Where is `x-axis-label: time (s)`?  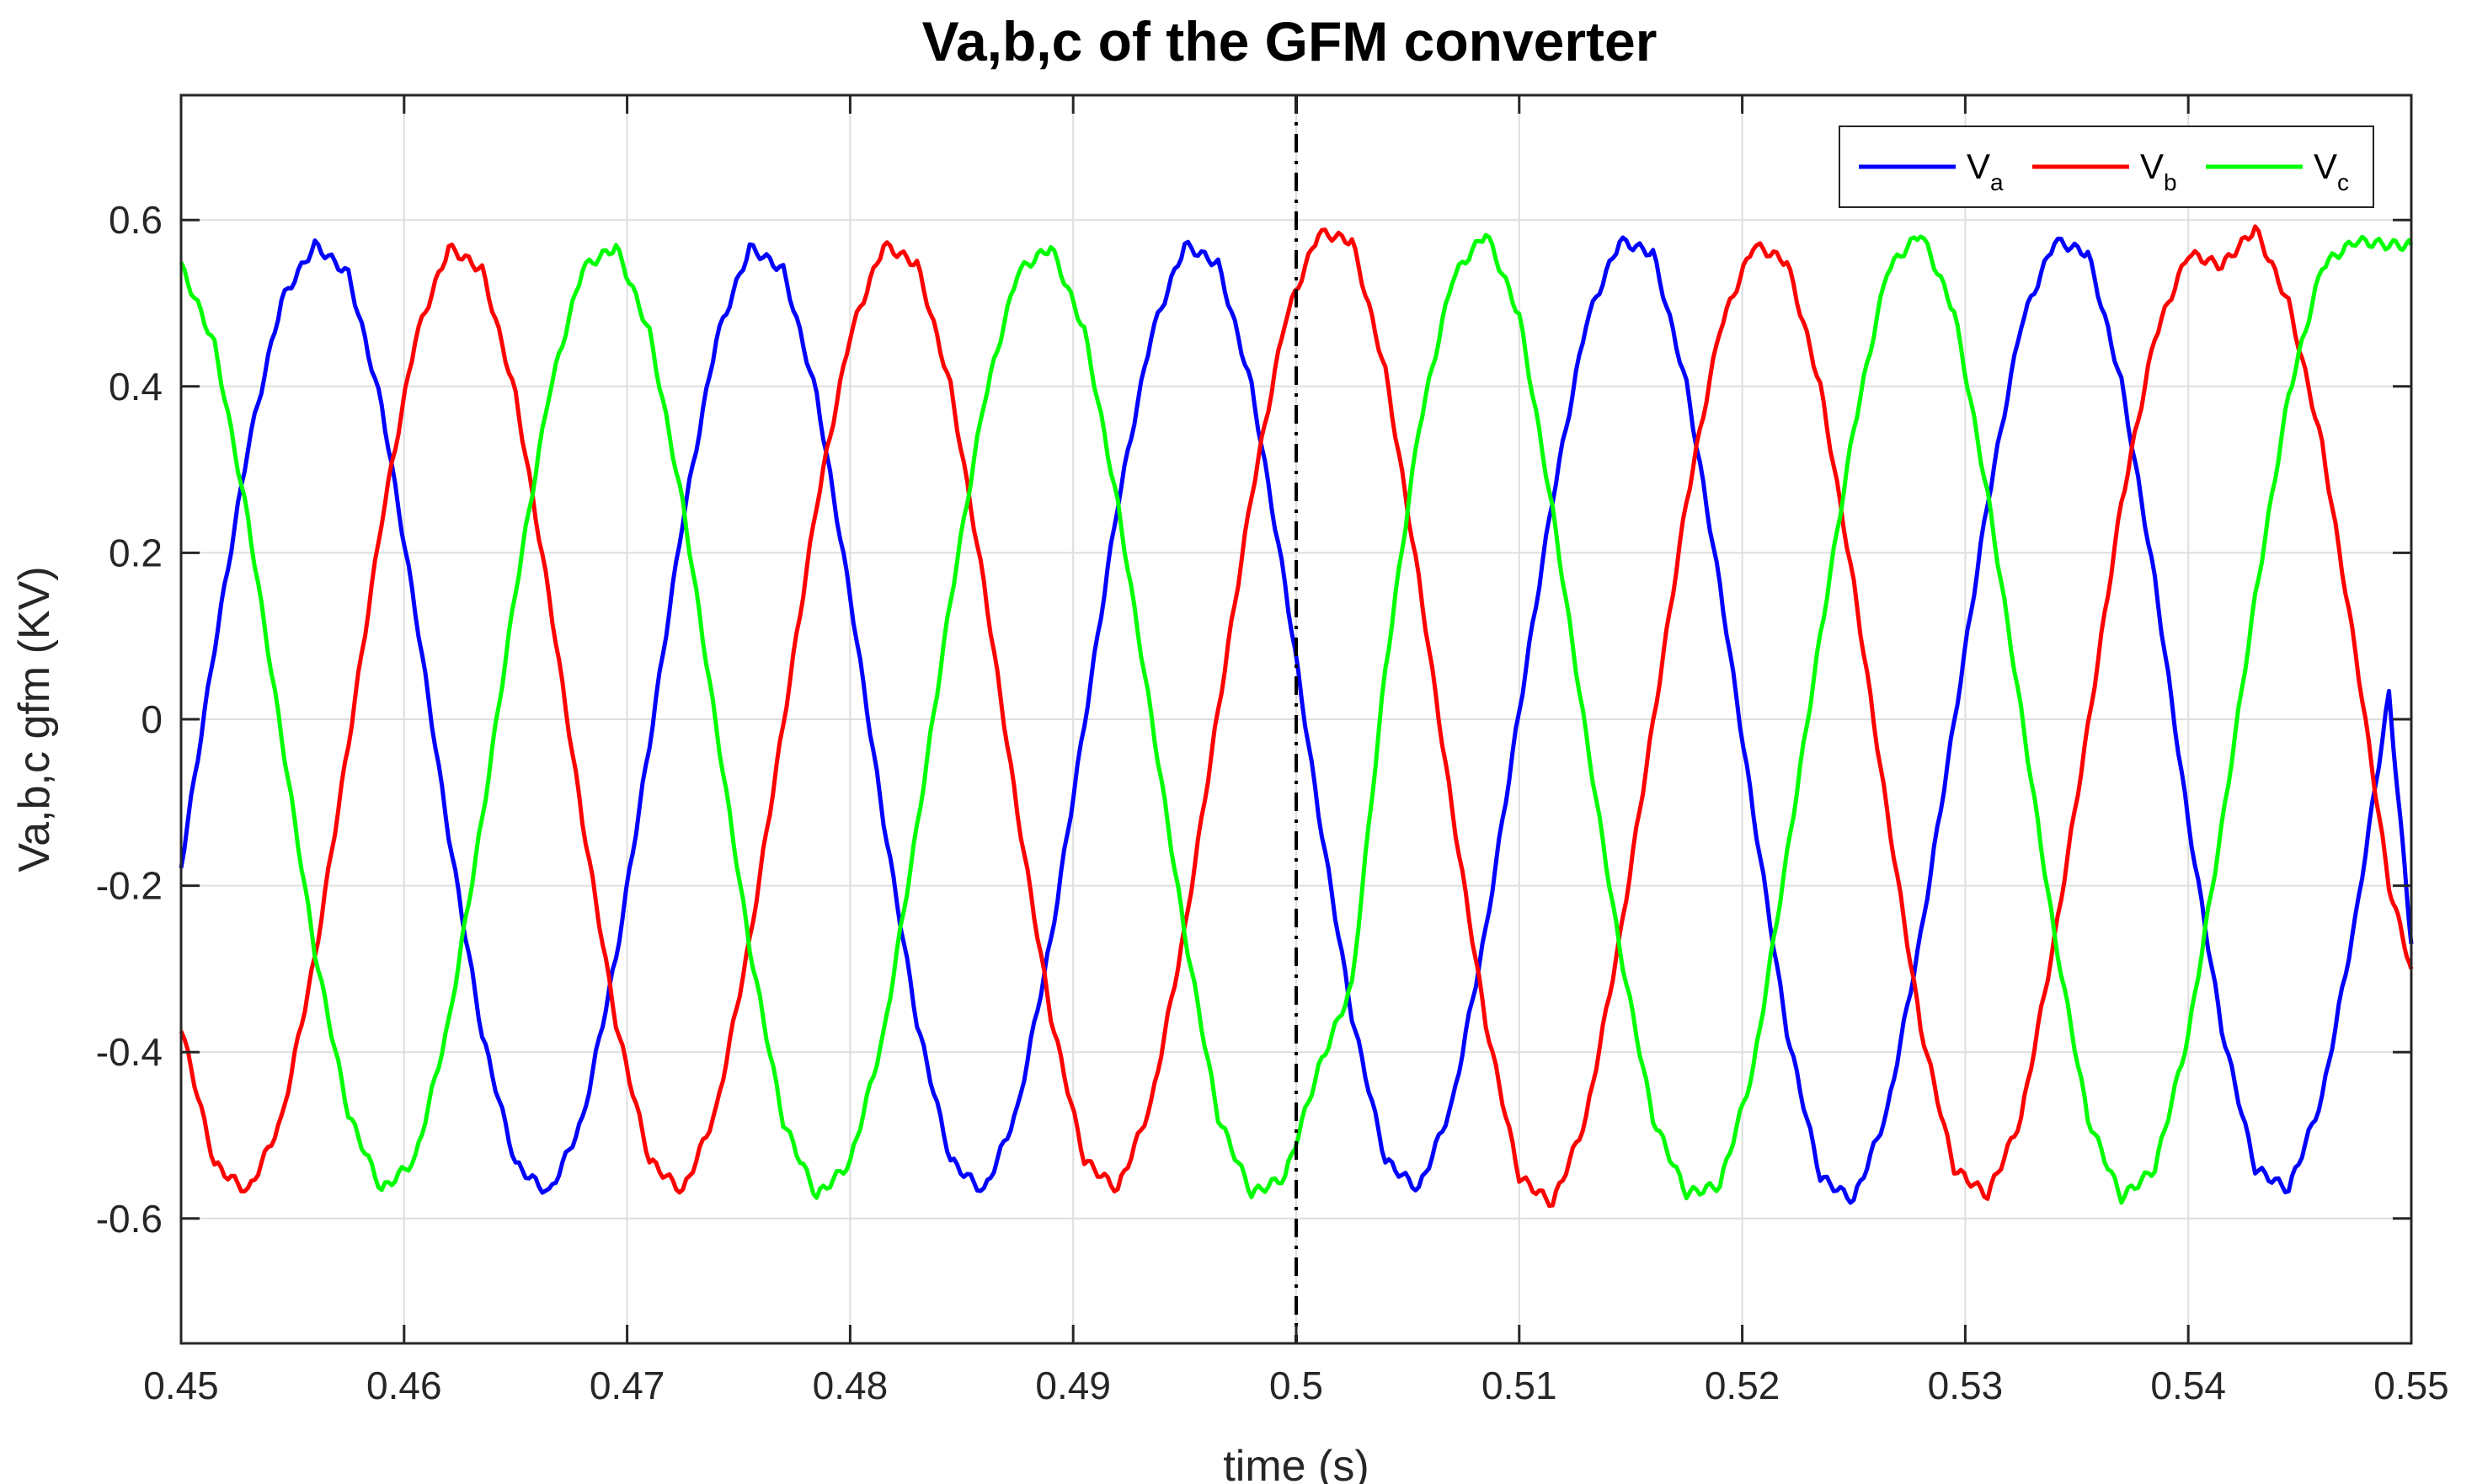
x-axis-label: time (s) is located at coordinates (1296, 1463).